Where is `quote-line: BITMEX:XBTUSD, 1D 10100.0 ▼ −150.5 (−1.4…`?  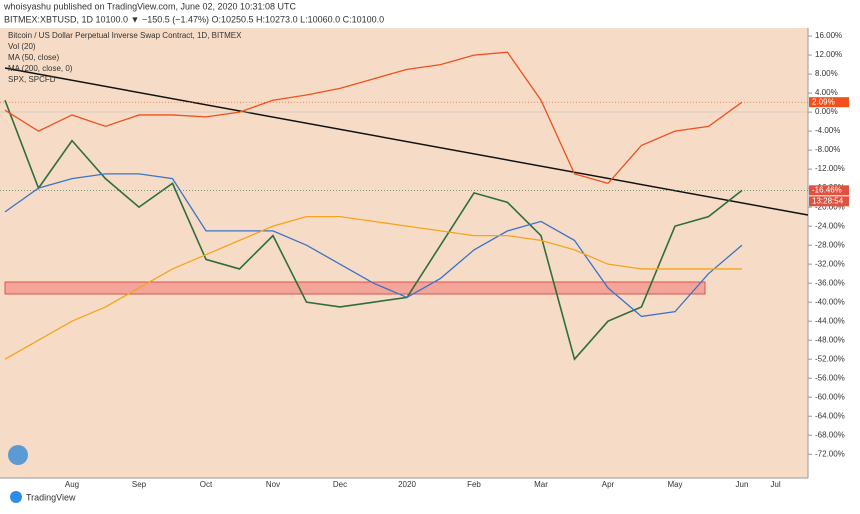
quote-line: BITMEX:XBTUSD, 1D 10100.0 ▼ −150.5 (−1.4… is located at coordinates (194, 19).